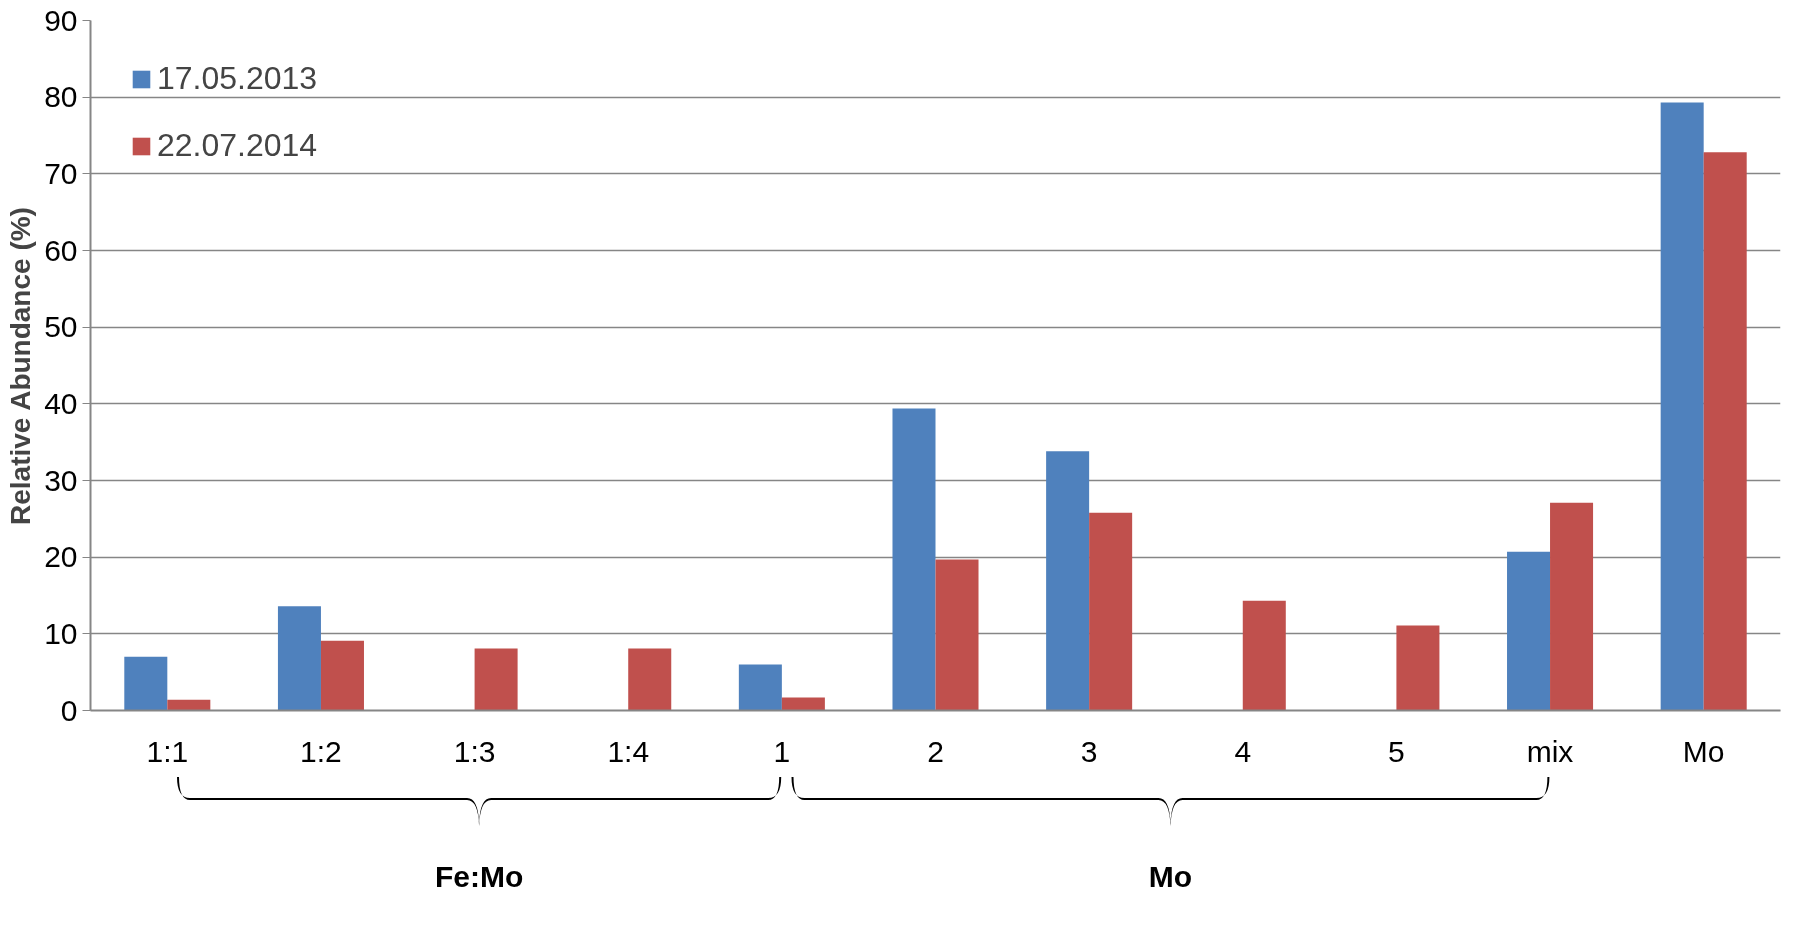  What do you see at coordinates (61, 480) in the screenshot?
I see `y-tick-label: 30` at bounding box center [61, 480].